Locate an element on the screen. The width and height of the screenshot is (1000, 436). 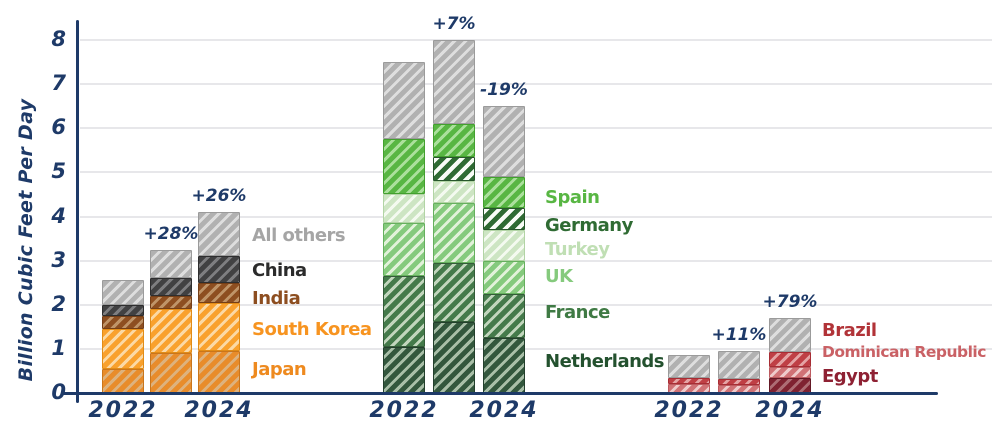
x-axis is located at coordinates (500, 393).